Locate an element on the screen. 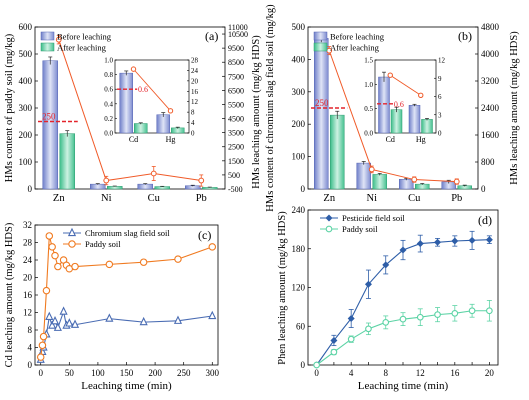 This screenshot has height=400, width=529. y2-tick-label: 11000 is located at coordinates (238, 27).